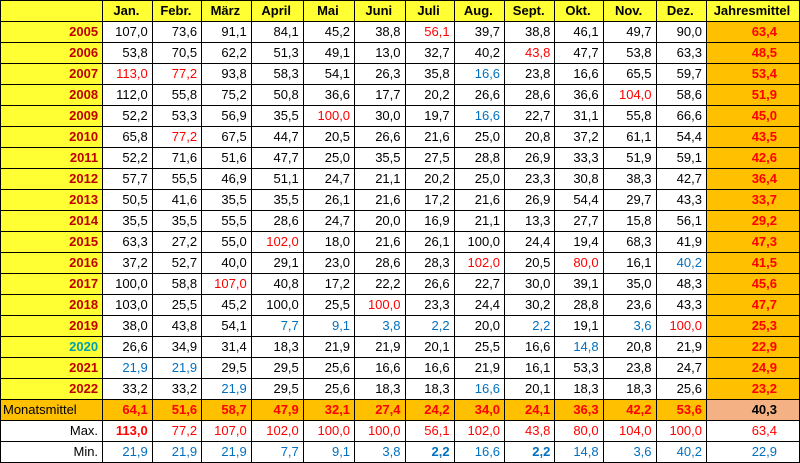 This screenshot has height=463, width=800. I want to click on monthly-value-cell: 61,1, so click(629, 137).